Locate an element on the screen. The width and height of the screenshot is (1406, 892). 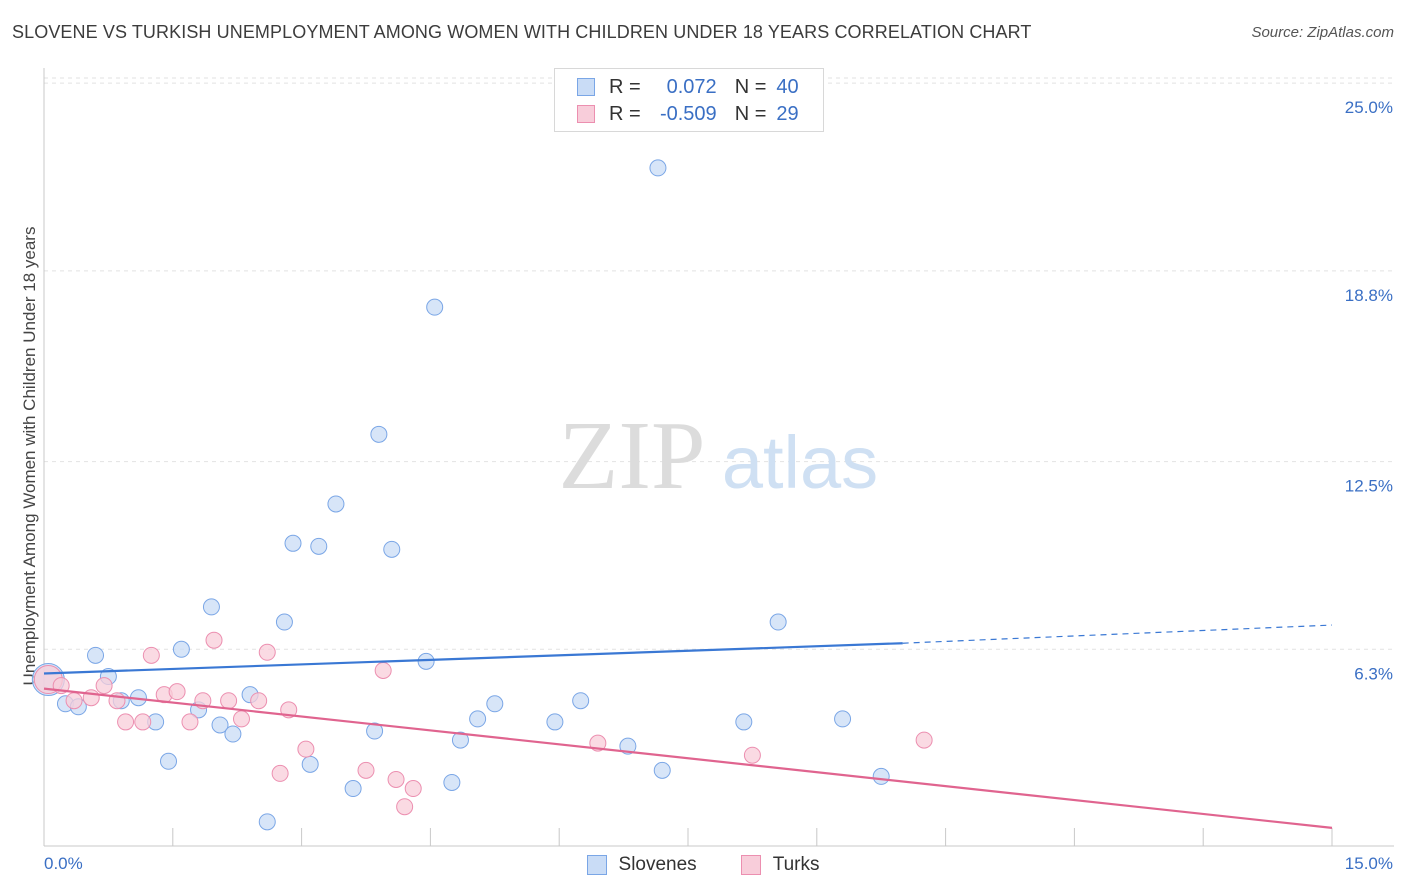
watermark-zip: ZIP is located at coordinates (632, 456).